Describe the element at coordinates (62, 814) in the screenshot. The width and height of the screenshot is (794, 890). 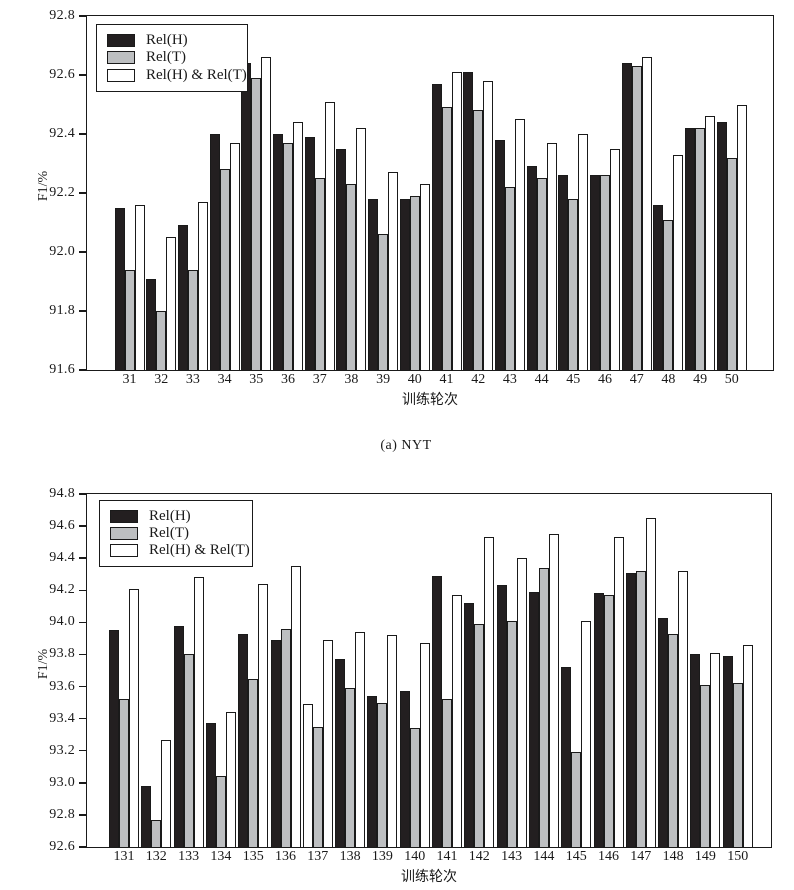
I see `y-tick-label: 92.8` at that location.